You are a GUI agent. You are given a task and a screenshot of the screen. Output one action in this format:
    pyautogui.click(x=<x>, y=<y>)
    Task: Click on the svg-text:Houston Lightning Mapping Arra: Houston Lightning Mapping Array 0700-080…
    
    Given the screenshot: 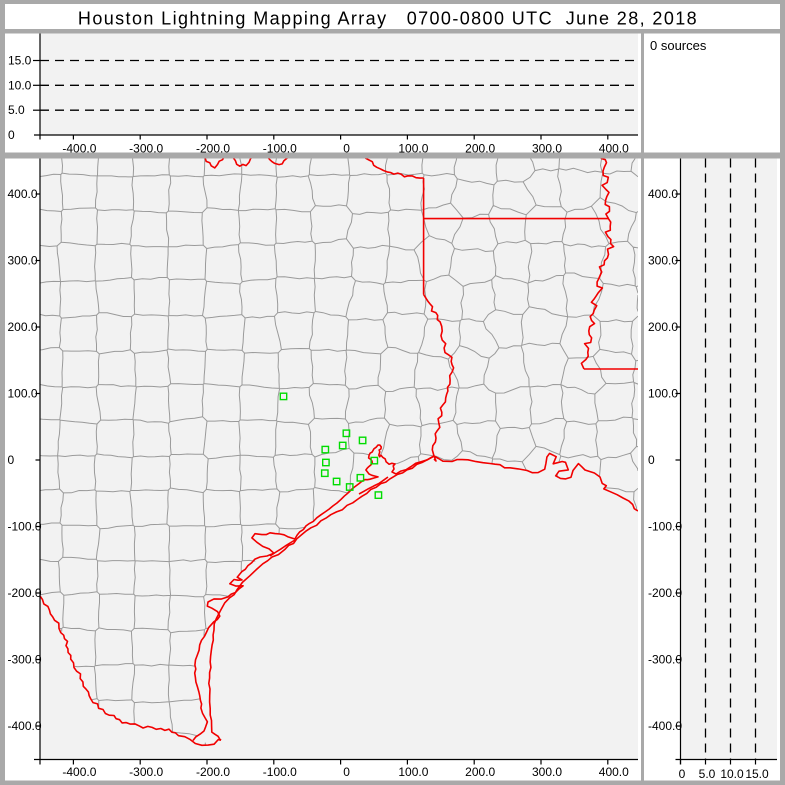 What is the action you would take?
    pyautogui.click(x=388, y=18)
    